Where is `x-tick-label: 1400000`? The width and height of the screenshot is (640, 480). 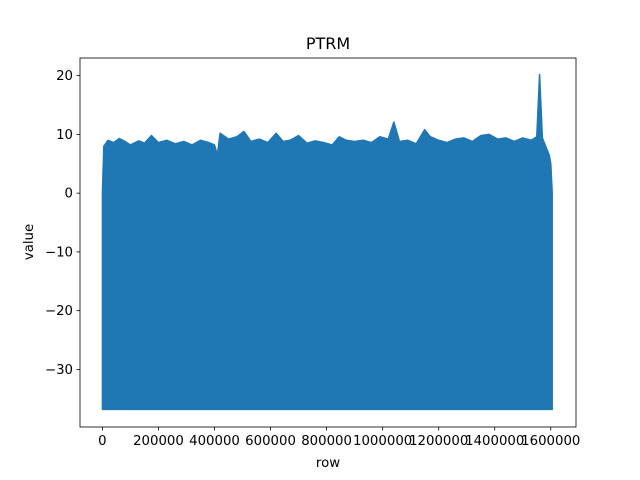
x-tick-label: 1400000 is located at coordinates (494, 441).